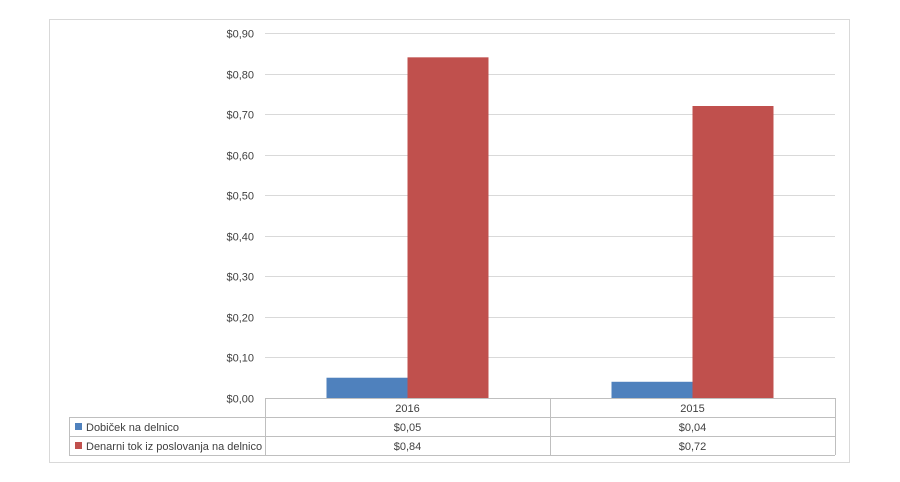 The width and height of the screenshot is (900, 482). I want to click on data-label: $0,05, so click(408, 428).